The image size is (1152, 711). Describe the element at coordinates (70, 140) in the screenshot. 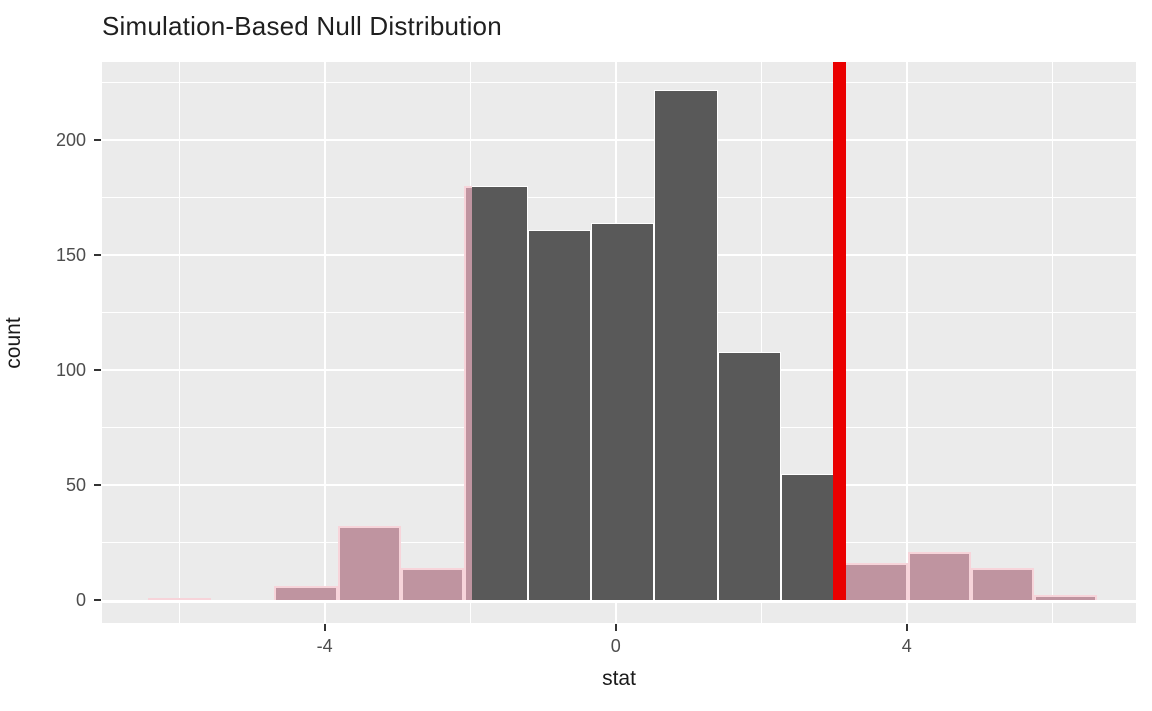

I see `y-tick-label: 200` at that location.